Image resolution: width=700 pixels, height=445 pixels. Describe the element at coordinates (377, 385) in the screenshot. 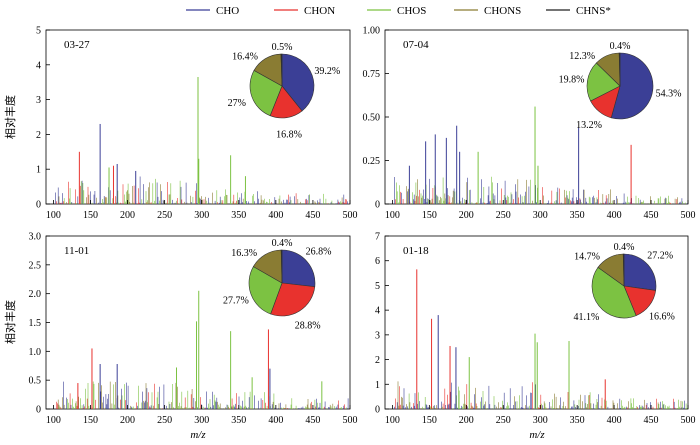

I see `y-tick-label: 1` at that location.